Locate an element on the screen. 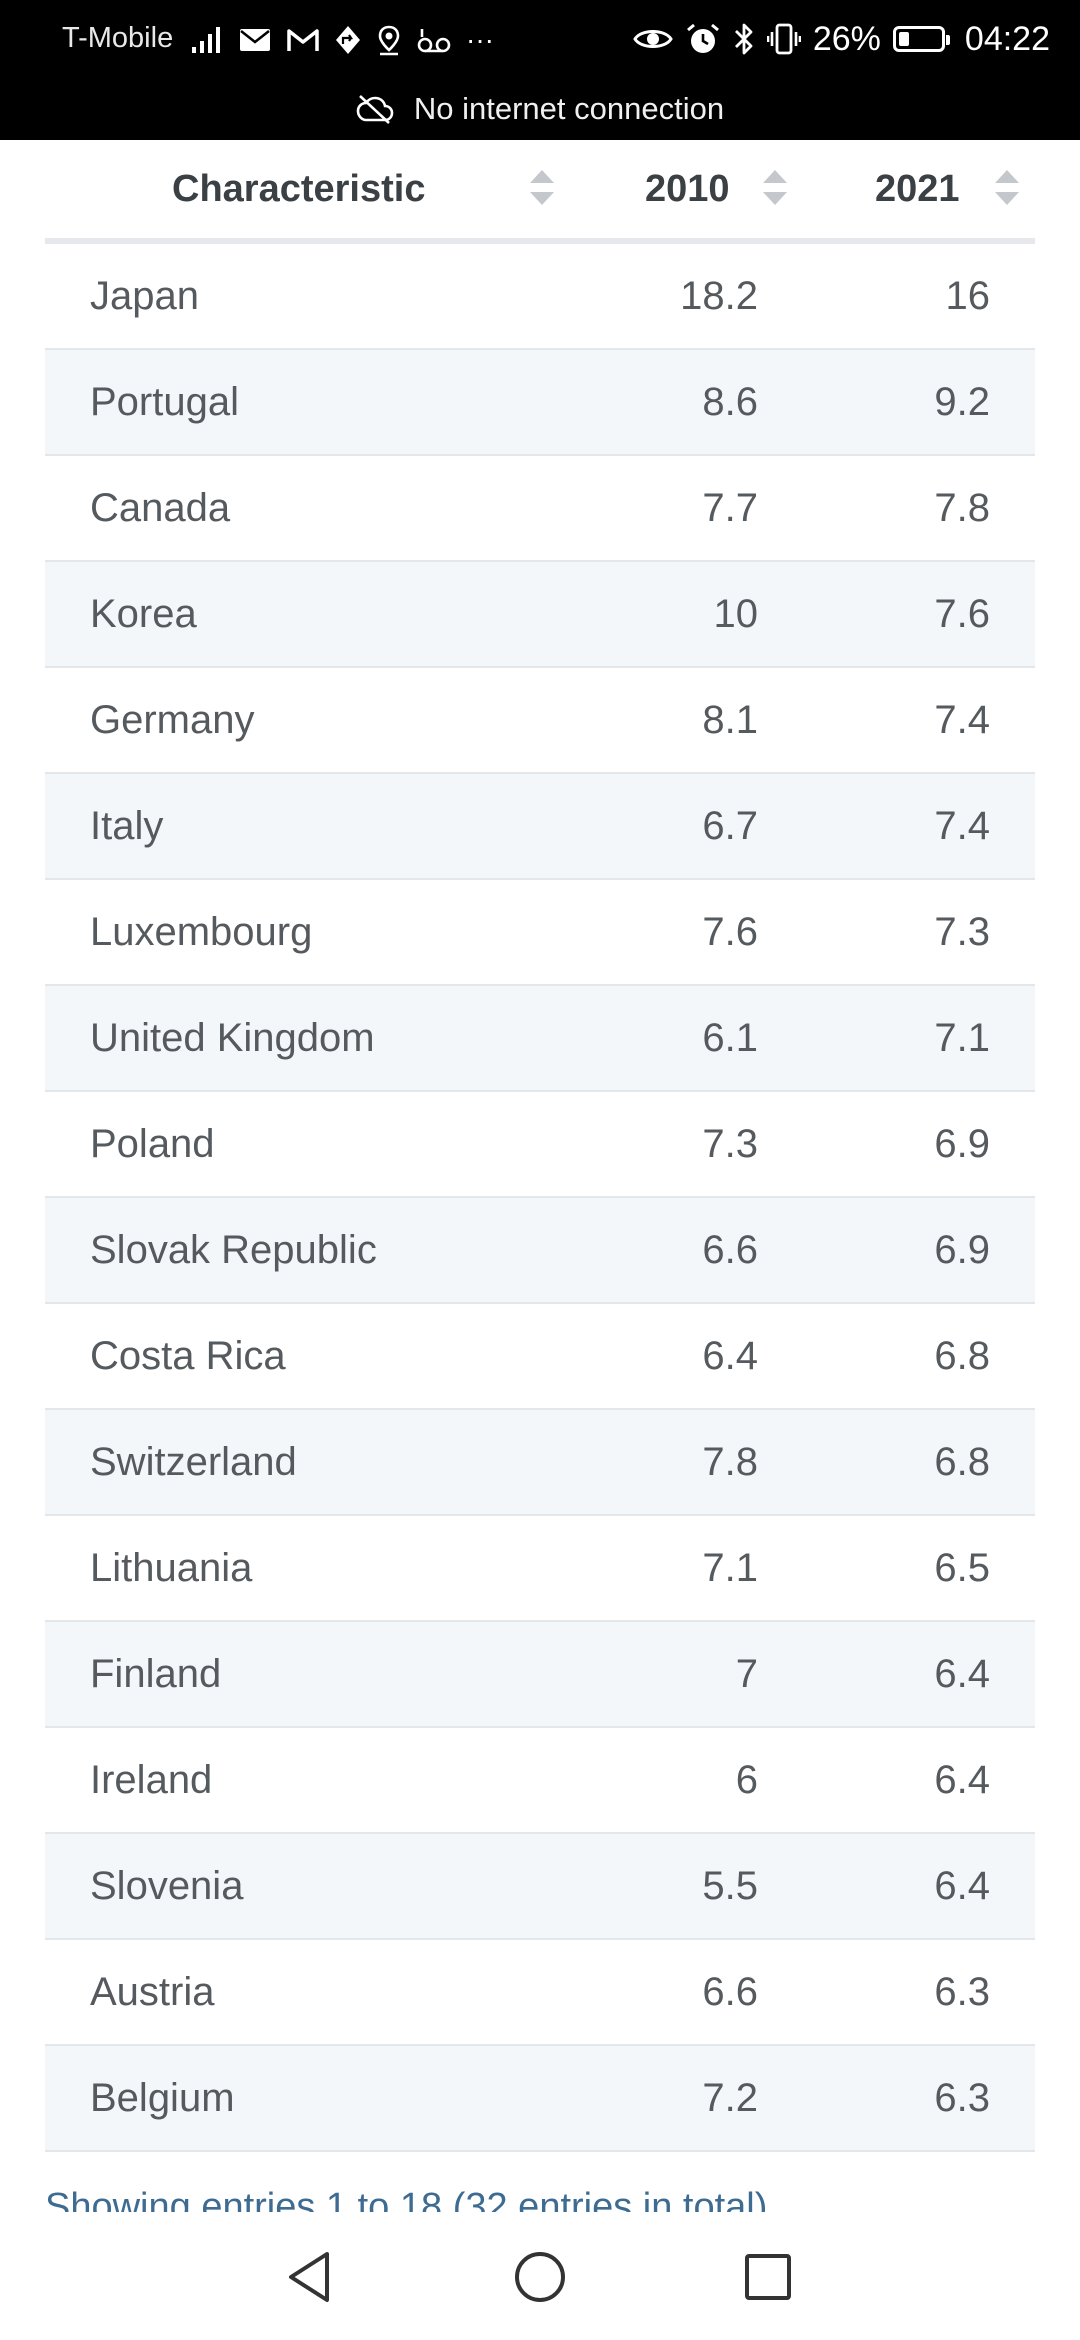  navigation-bar is located at coordinates (540, 2276).